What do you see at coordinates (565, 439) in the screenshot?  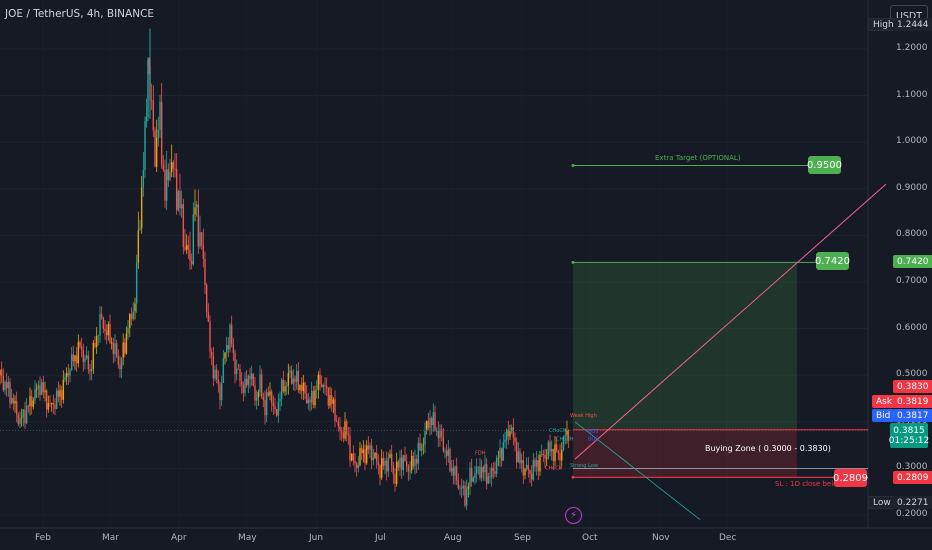 I see `structure-label: CHoCH` at bounding box center [565, 439].